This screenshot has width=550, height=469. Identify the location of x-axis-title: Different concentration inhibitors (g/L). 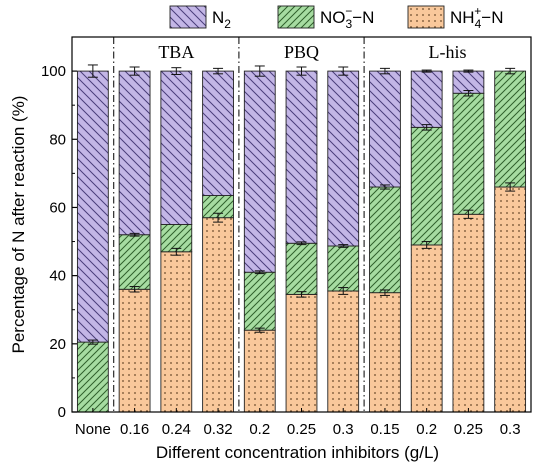
(297, 452).